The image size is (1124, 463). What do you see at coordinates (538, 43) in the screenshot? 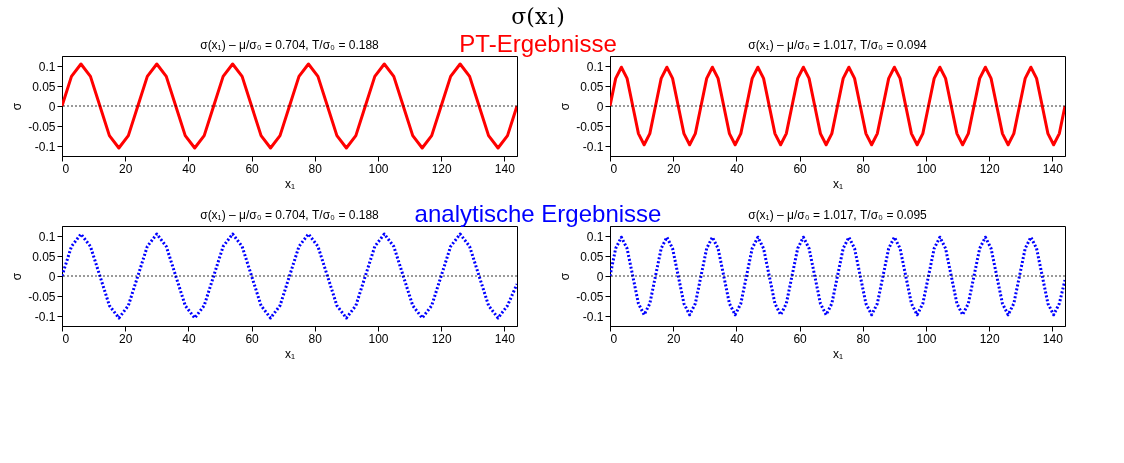
I see `text: PT-Ergebnisse` at bounding box center [538, 43].